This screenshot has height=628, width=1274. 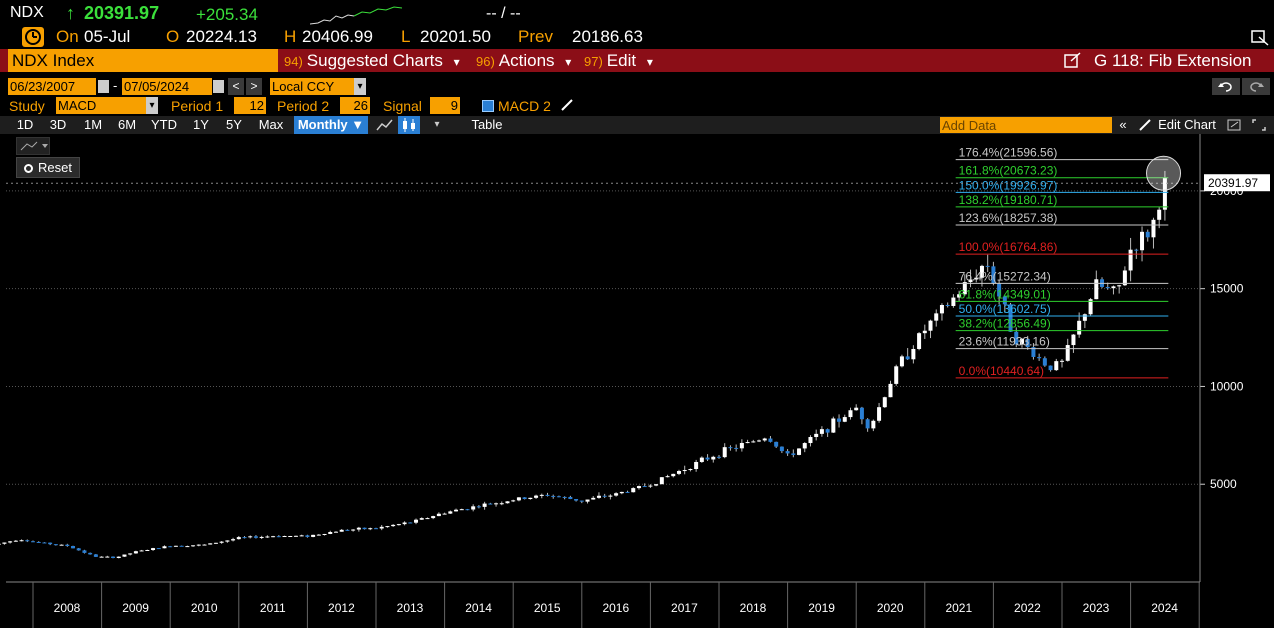 I want to click on trend-line-icon, so click(x=34, y=146).